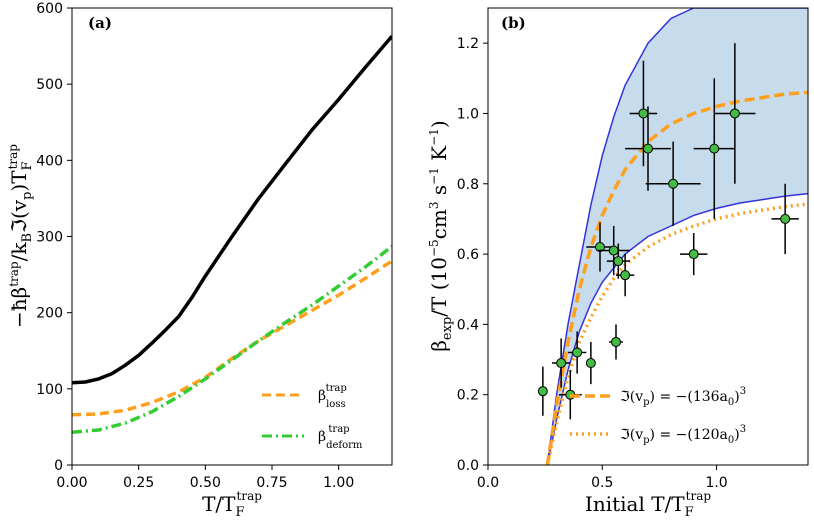 This screenshot has height=523, width=814. What do you see at coordinates (468, 114) in the screenshot?
I see `b-ytick-label: 1.0` at bounding box center [468, 114].